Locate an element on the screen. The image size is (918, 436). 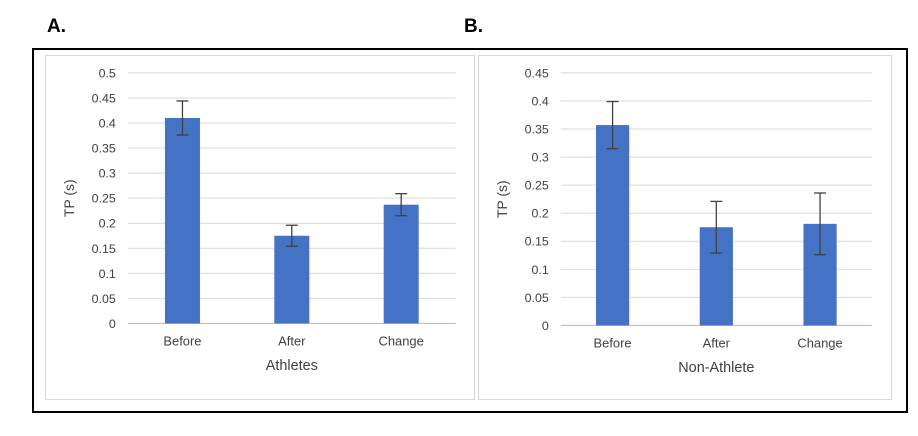
x-axis-title: Non-Athlete is located at coordinates (716, 368).